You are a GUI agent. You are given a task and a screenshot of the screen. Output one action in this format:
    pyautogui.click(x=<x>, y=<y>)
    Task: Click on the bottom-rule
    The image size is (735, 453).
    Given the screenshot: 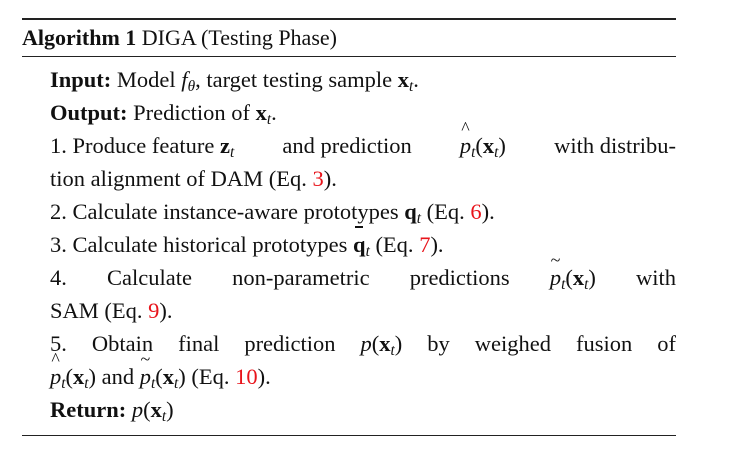 What is the action you would take?
    pyautogui.click(x=349, y=436)
    